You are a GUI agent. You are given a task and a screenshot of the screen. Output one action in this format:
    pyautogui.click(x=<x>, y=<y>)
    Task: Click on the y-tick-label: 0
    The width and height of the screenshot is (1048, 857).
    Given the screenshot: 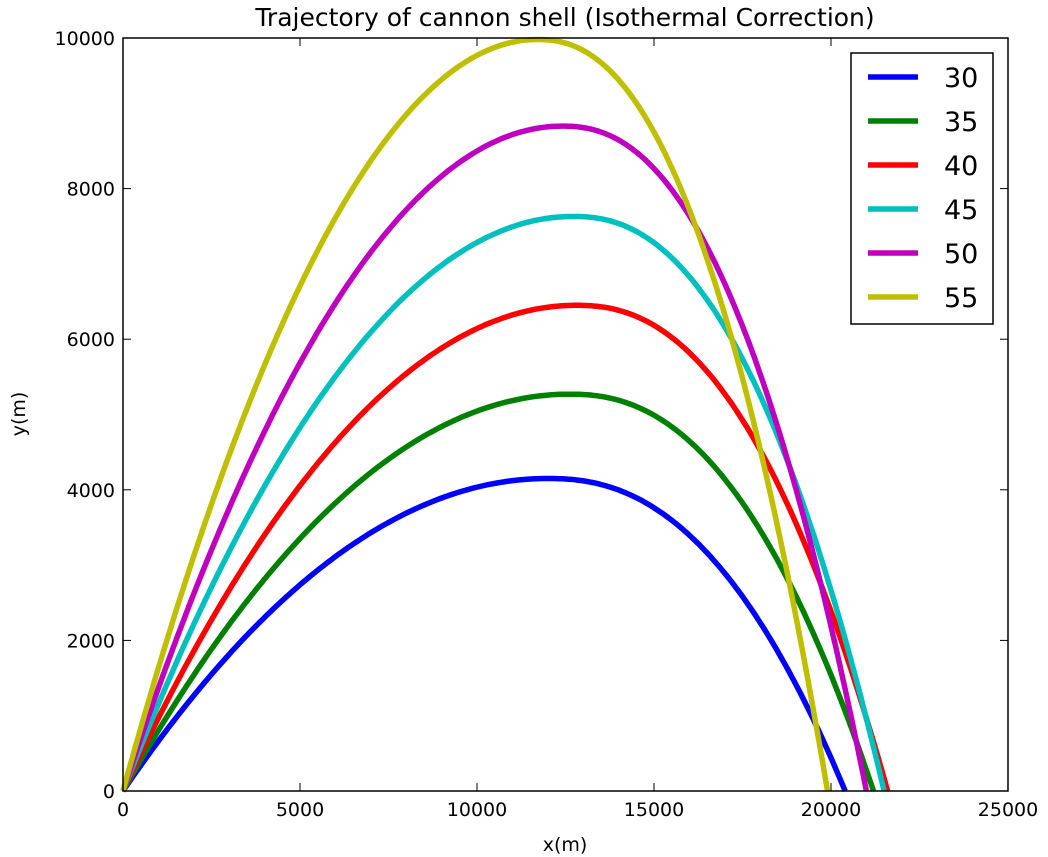 What is the action you would take?
    pyautogui.click(x=109, y=792)
    